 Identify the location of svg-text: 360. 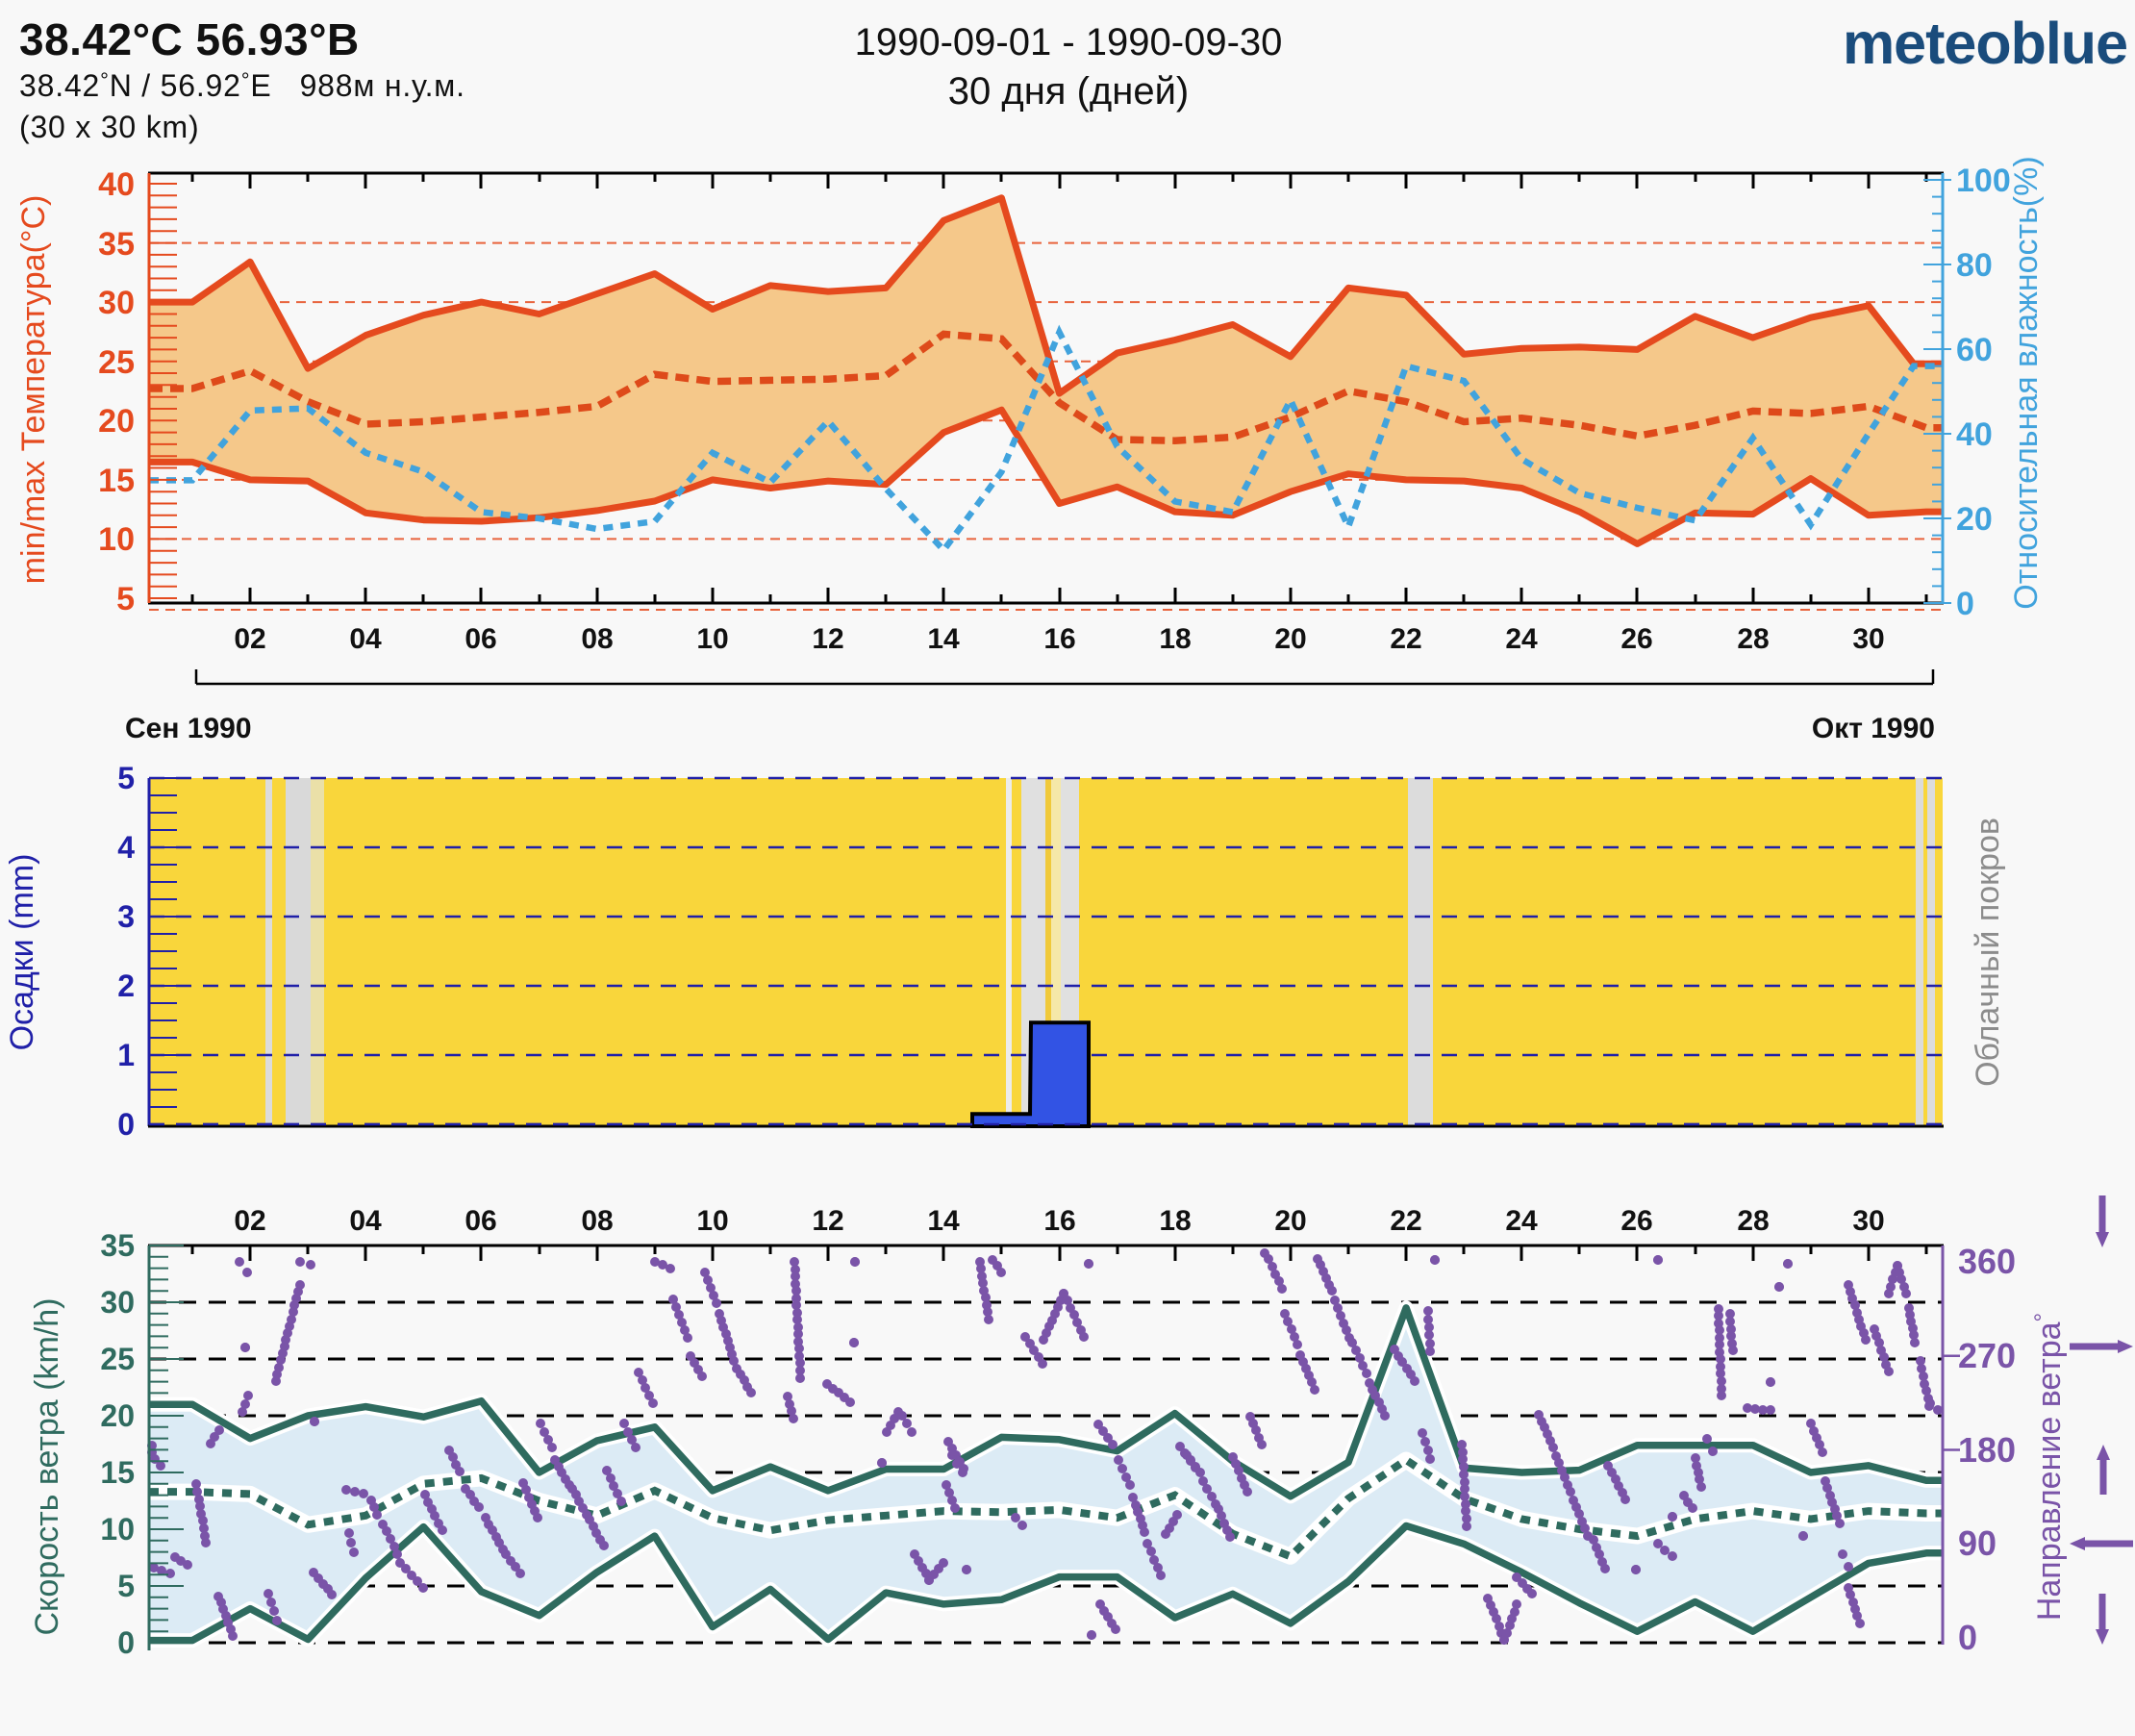
(1987, 1261).